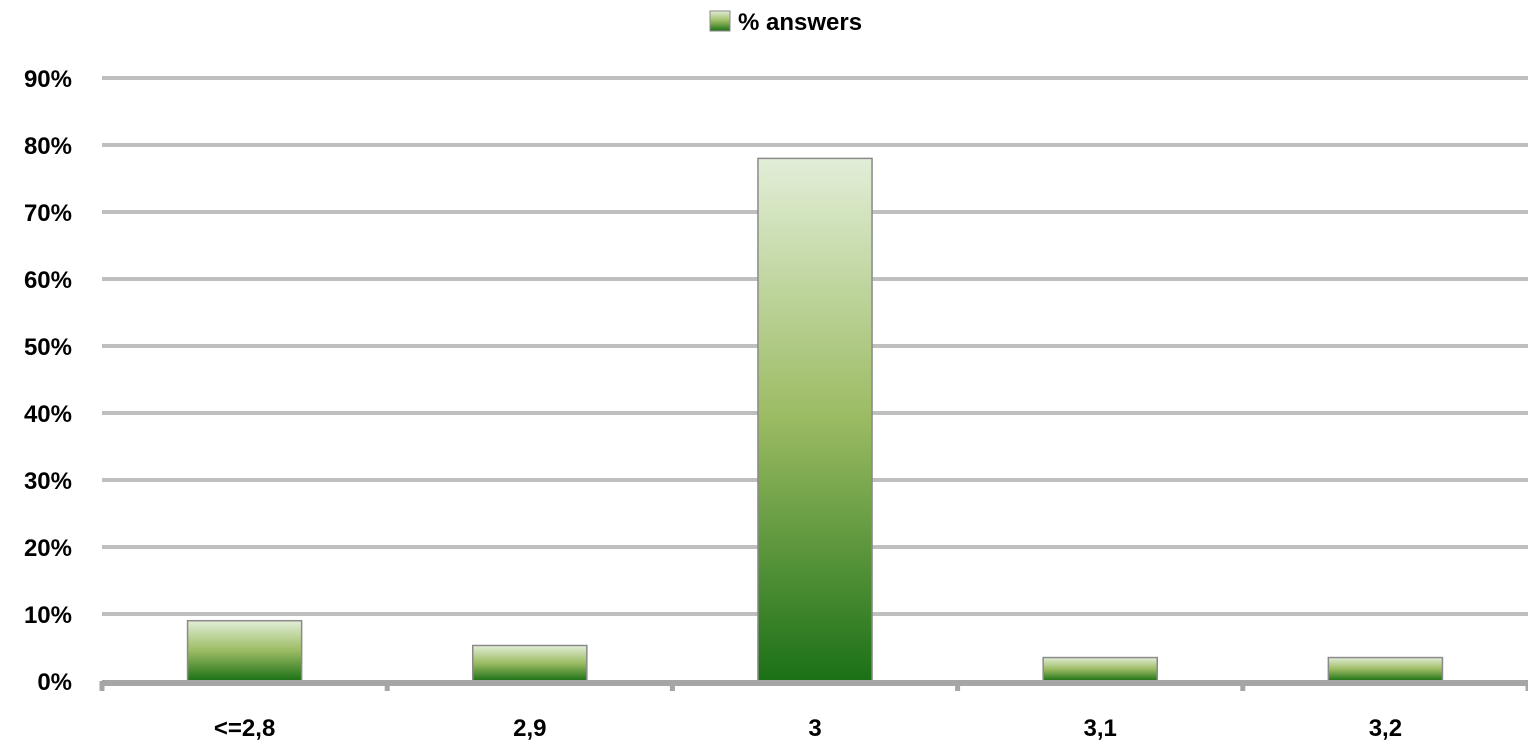 This screenshot has width=1528, height=747. I want to click on x-axis-tick-labels: <=2,8 2,9 3 3,1 3,2, so click(808, 728).